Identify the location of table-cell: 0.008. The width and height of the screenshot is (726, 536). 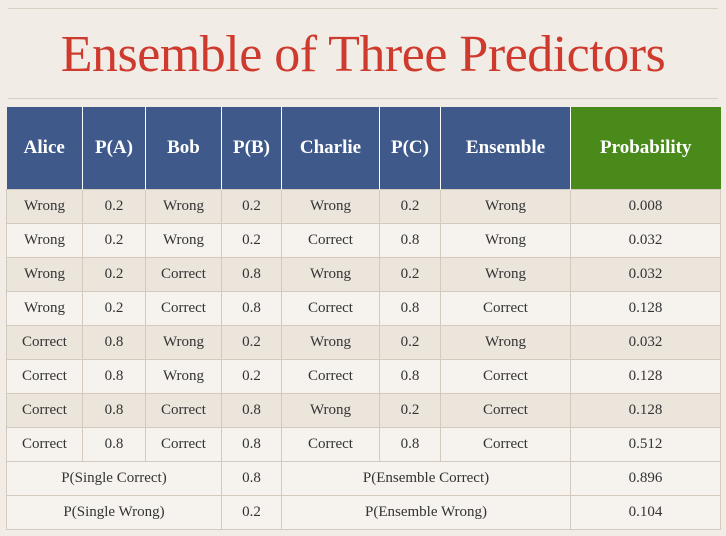
(645, 206).